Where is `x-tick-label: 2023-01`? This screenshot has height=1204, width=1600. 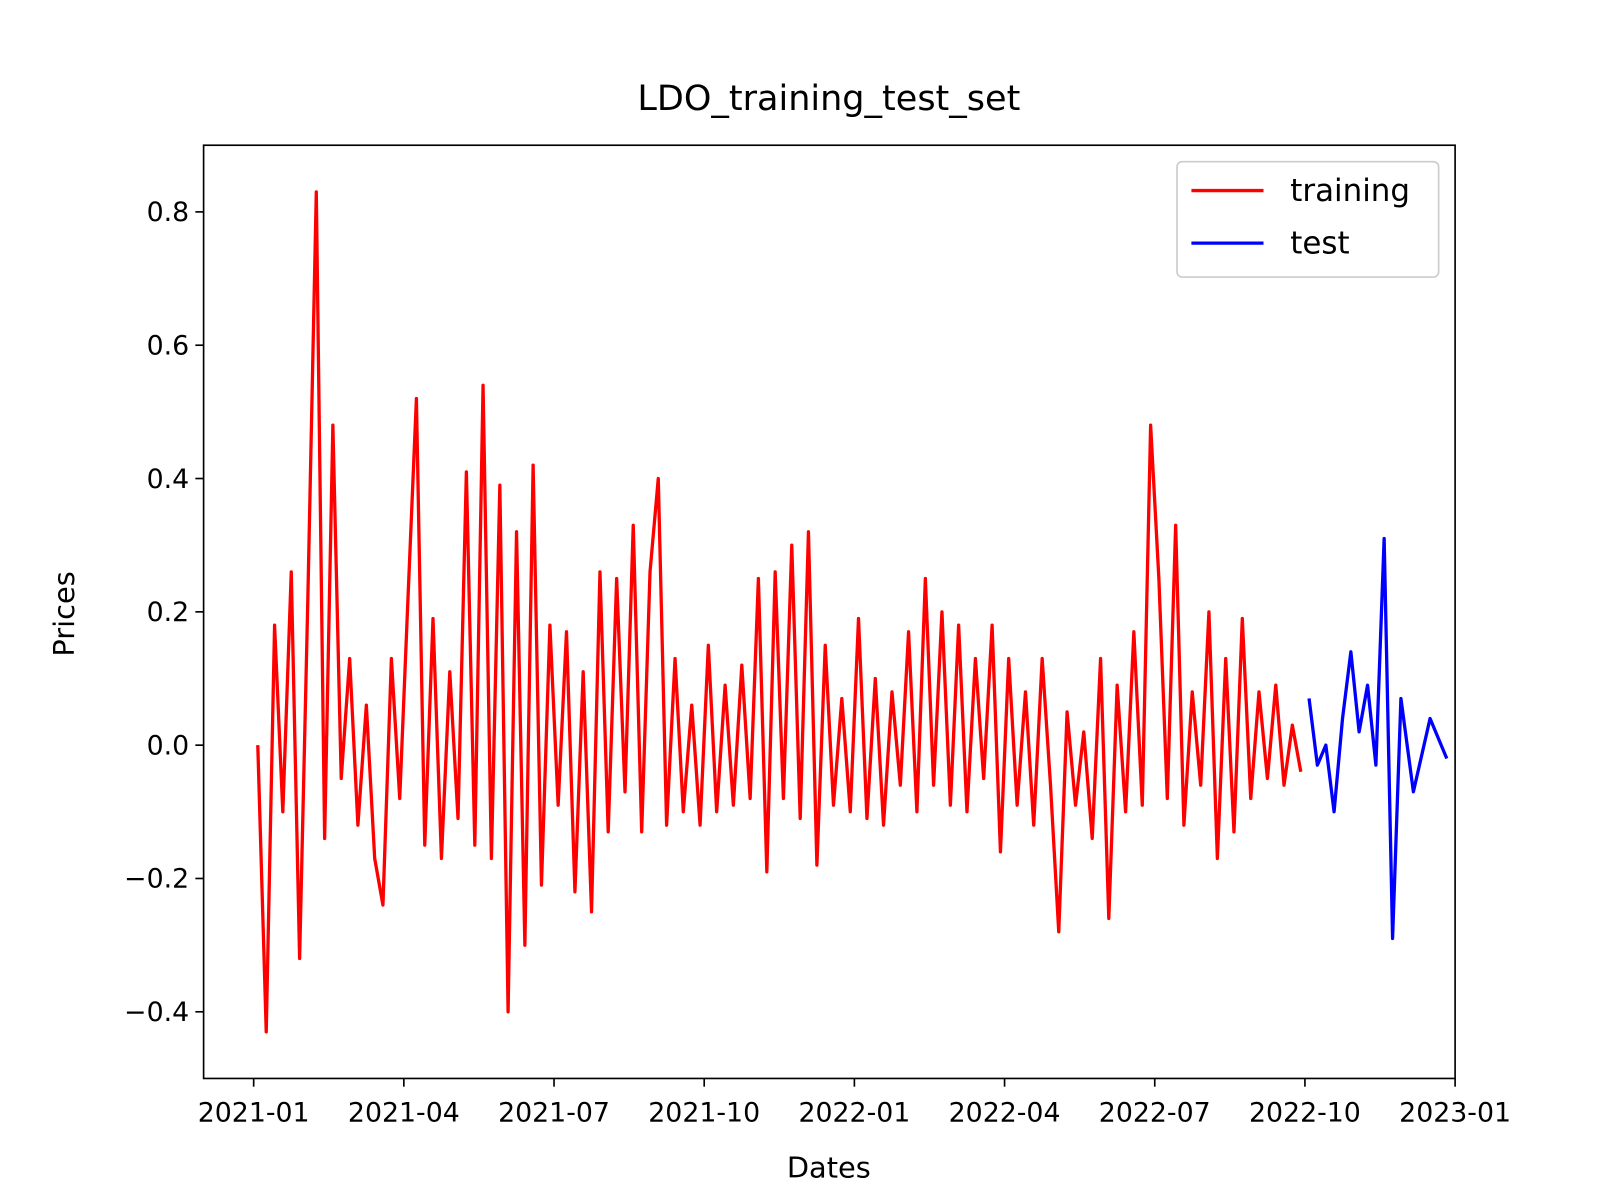 x-tick-label: 2023-01 is located at coordinates (1455, 1113).